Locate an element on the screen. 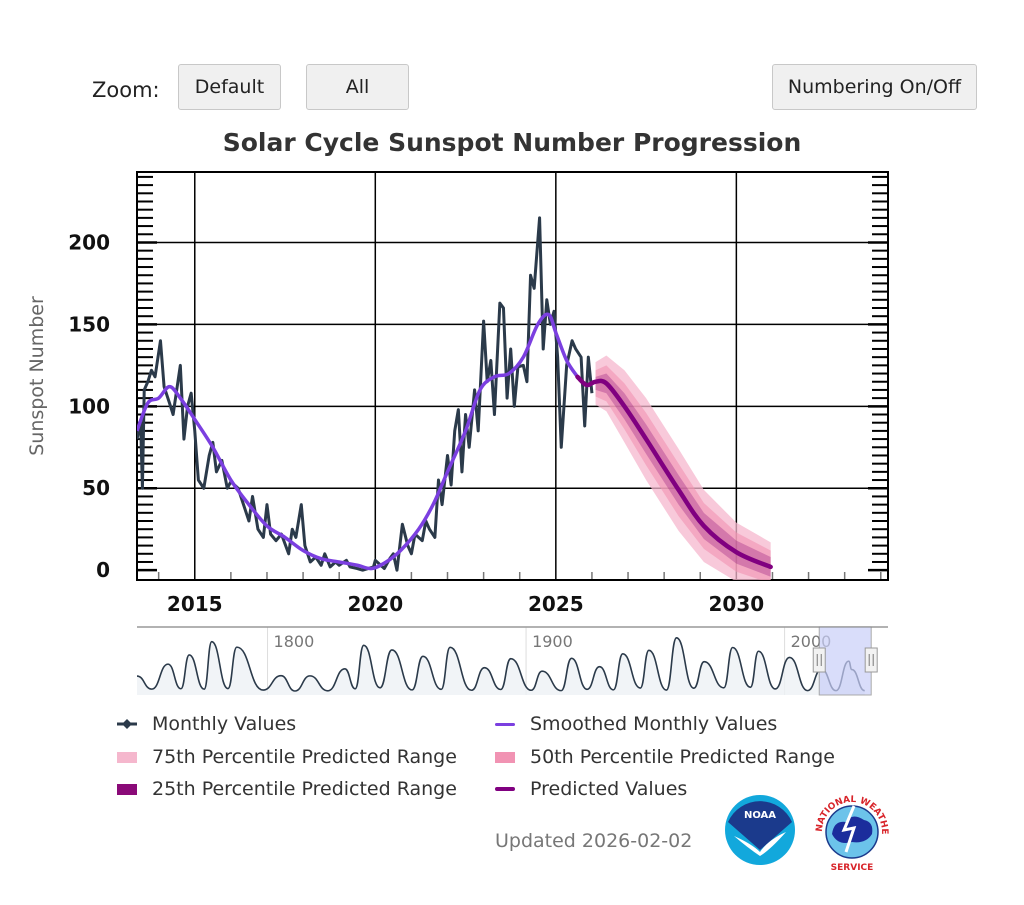  x-tick-label: 2015 is located at coordinates (195, 604).